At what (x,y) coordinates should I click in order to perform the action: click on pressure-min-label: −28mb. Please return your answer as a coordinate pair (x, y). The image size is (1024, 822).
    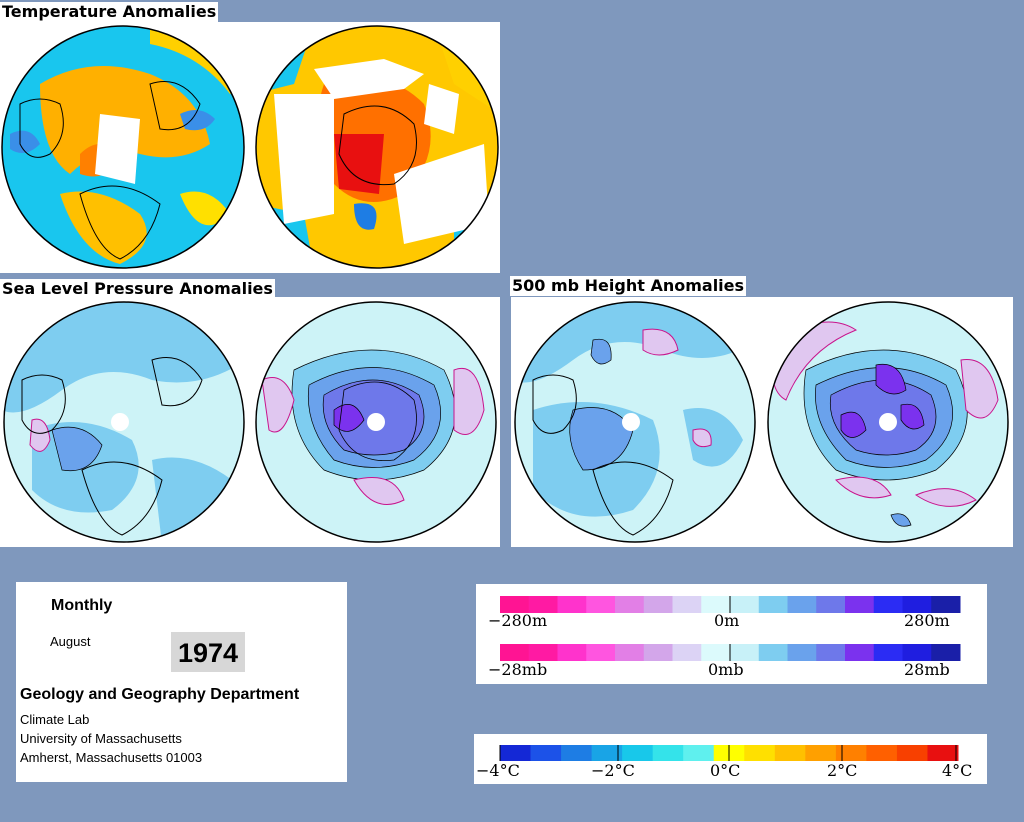
    Looking at the image, I should click on (518, 669).